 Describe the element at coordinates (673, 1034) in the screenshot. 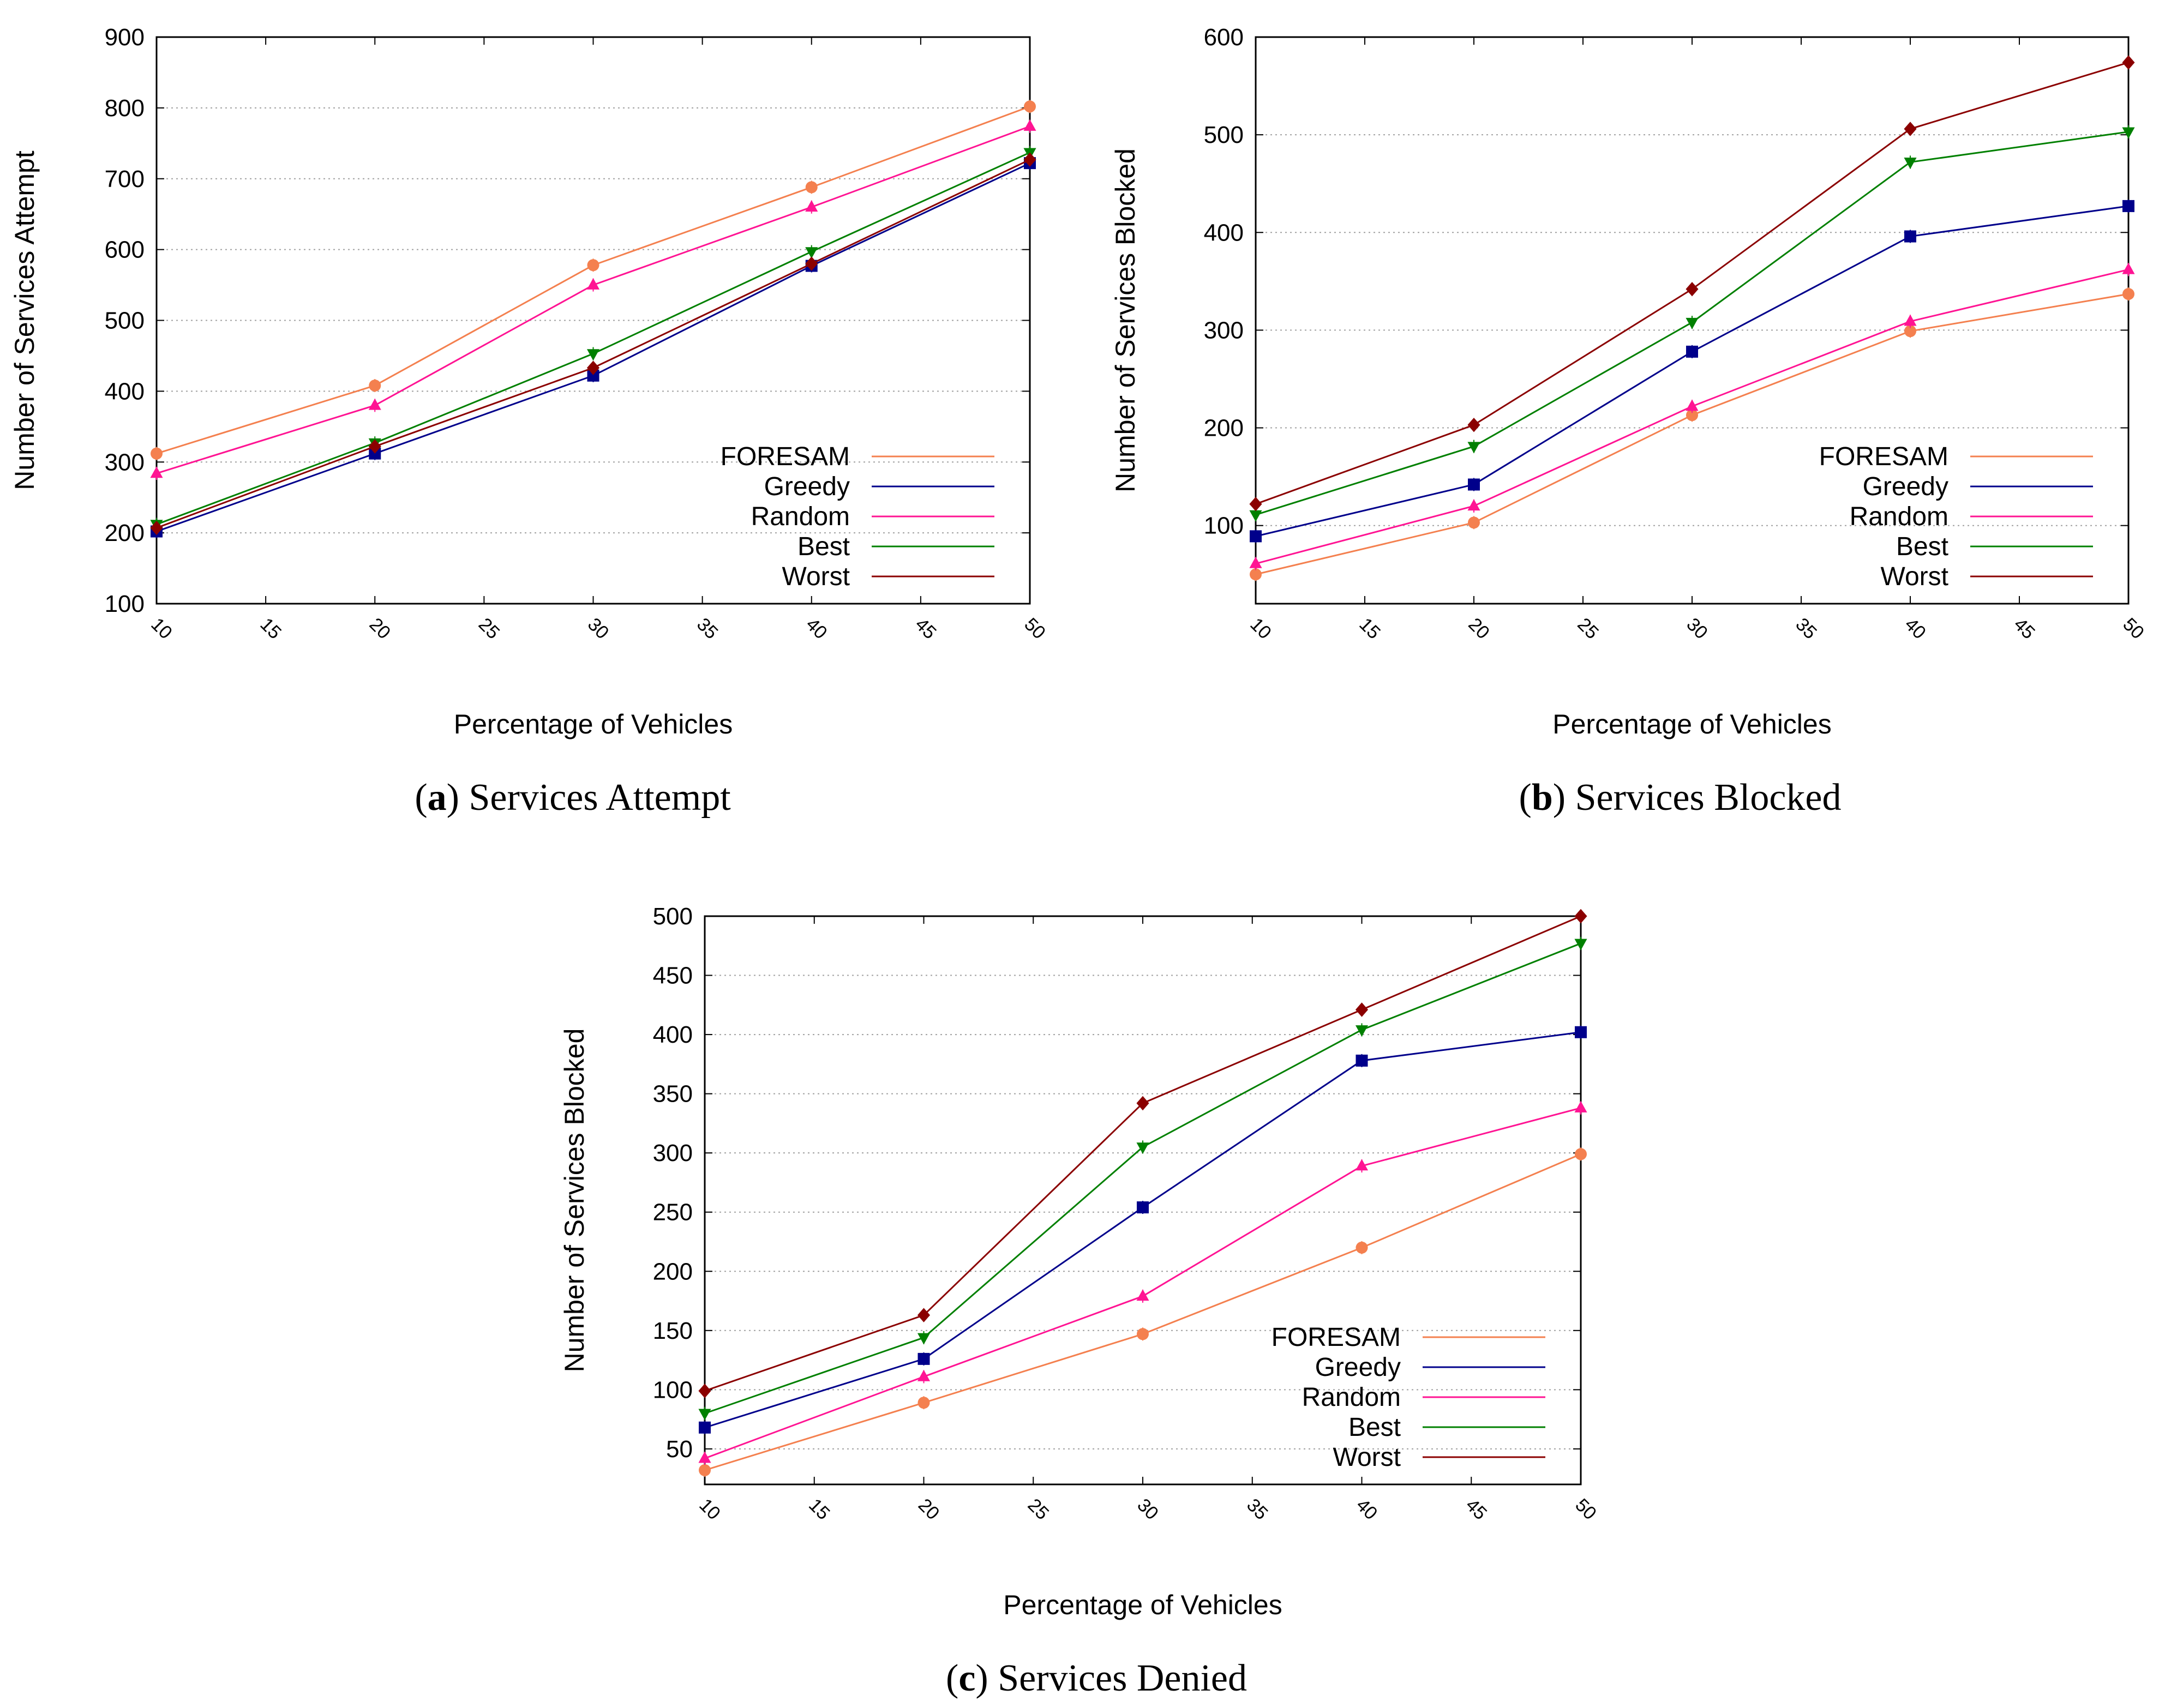

I see `panel-c-ytick-label: 400` at that location.